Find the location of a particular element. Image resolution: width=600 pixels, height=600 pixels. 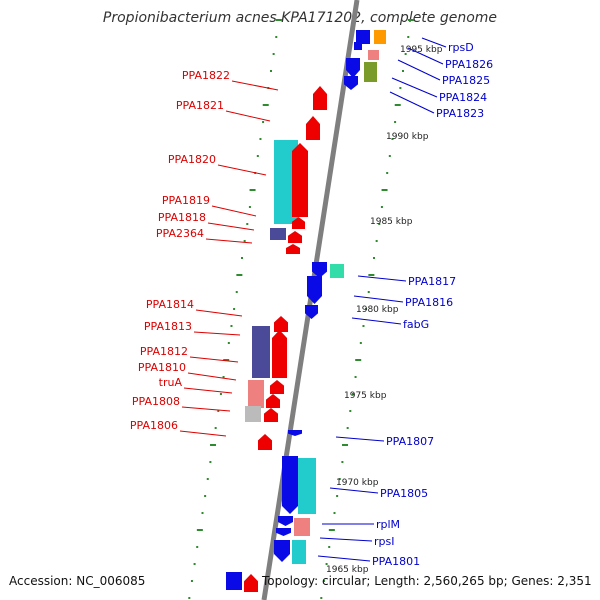

scale-label: 1980 kbp is located at coordinates (377, 310).